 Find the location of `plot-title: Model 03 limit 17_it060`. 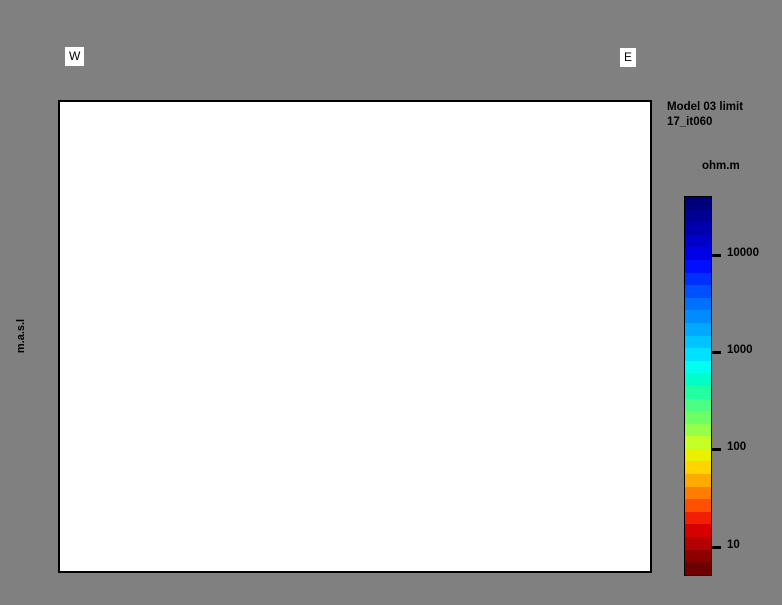

plot-title: Model 03 limit 17_it060 is located at coordinates (724, 115).